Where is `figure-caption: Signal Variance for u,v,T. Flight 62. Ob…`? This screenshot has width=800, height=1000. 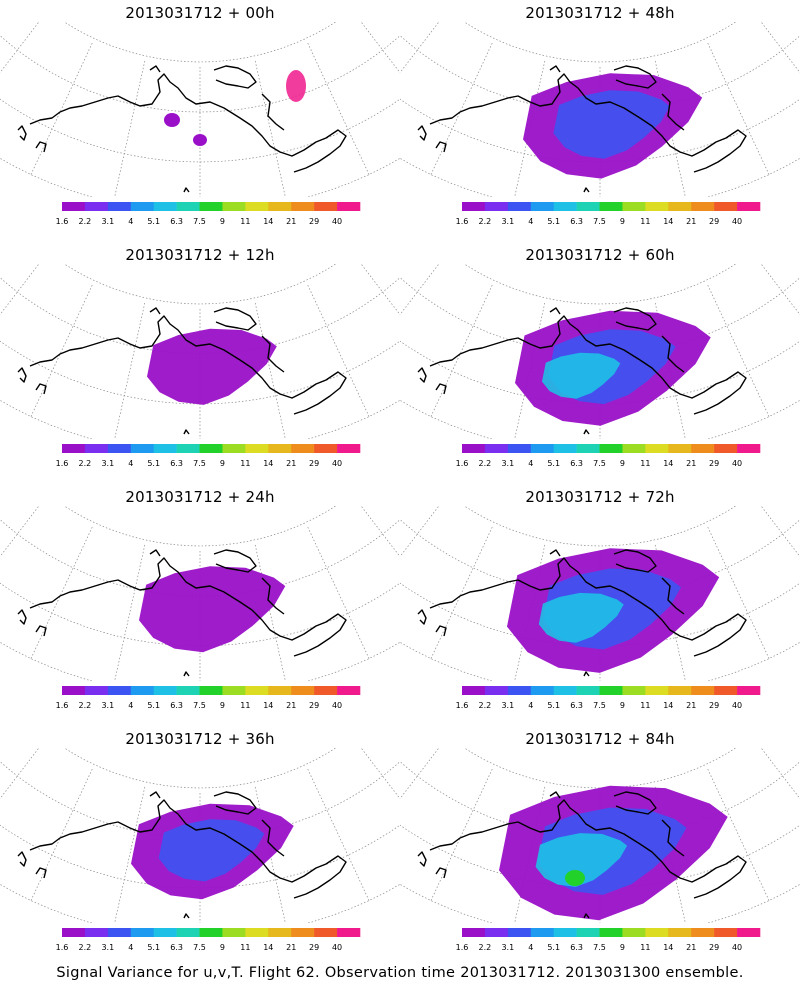
figure-caption: Signal Variance for u,v,T. Flight 62. Ob… is located at coordinates (400, 973).